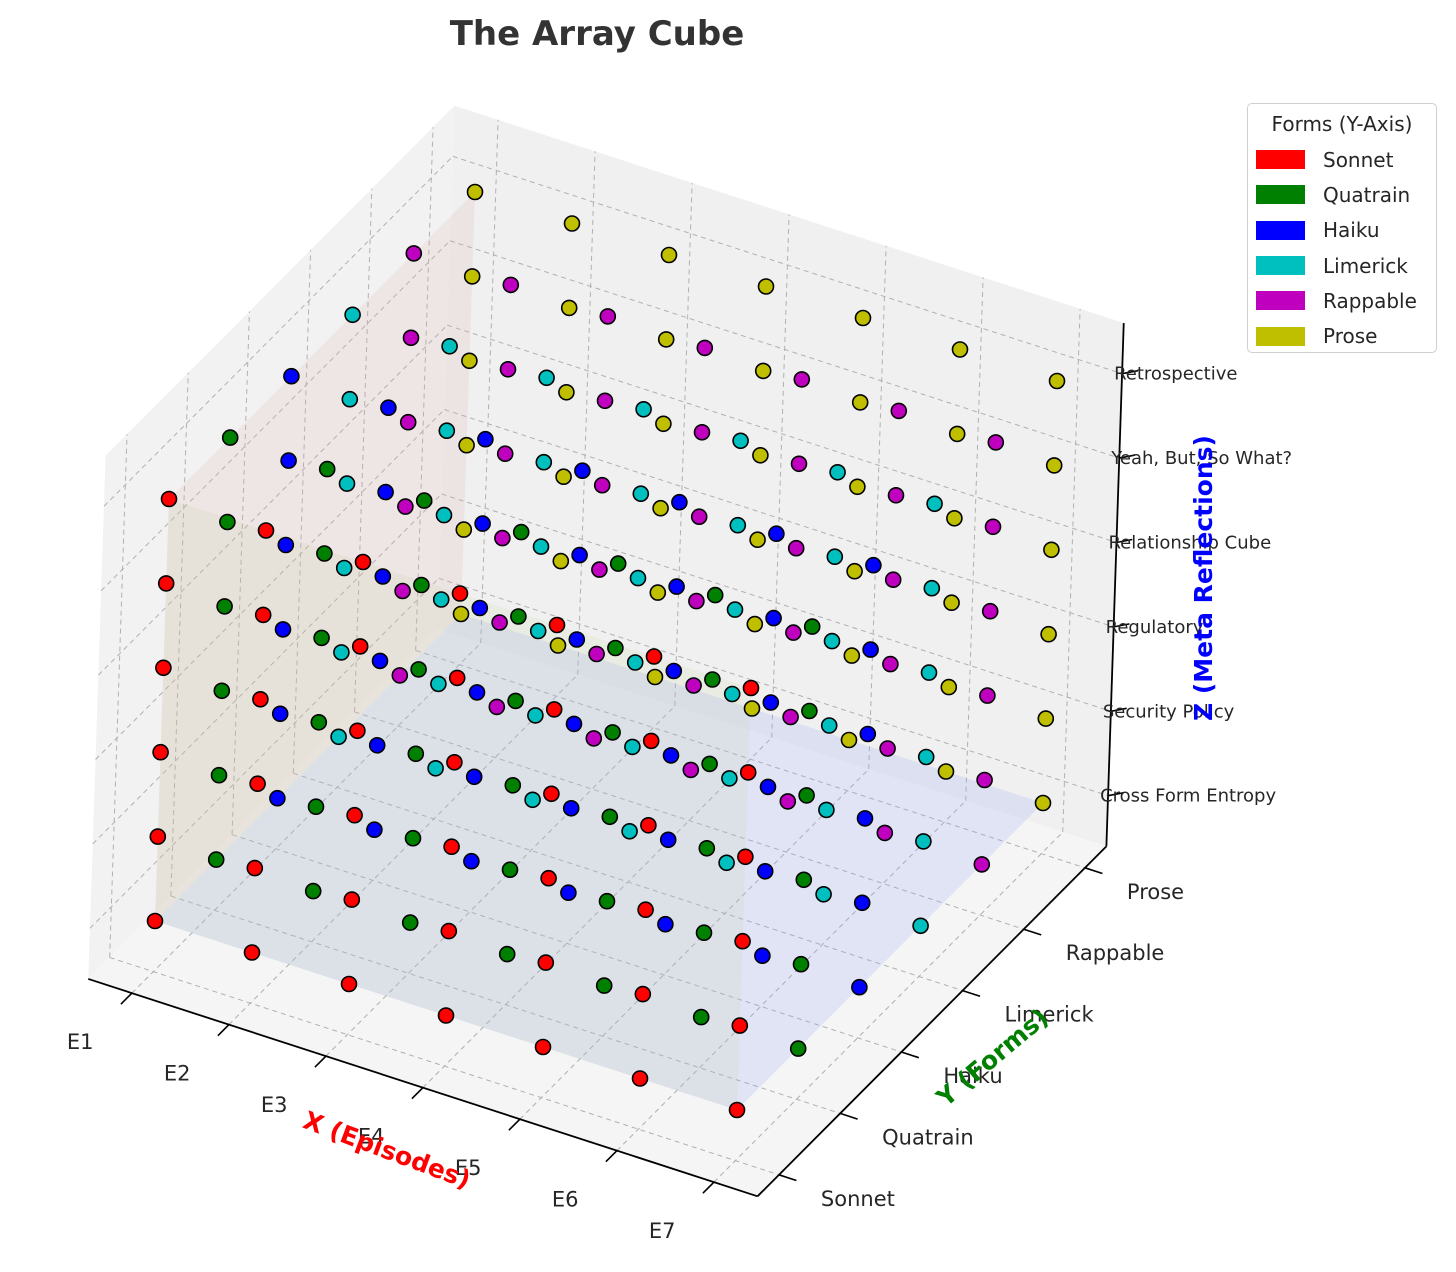 The width and height of the screenshot is (1456, 1272). Describe the element at coordinates (971, 993) in the screenshot. I see `y-tick` at that location.